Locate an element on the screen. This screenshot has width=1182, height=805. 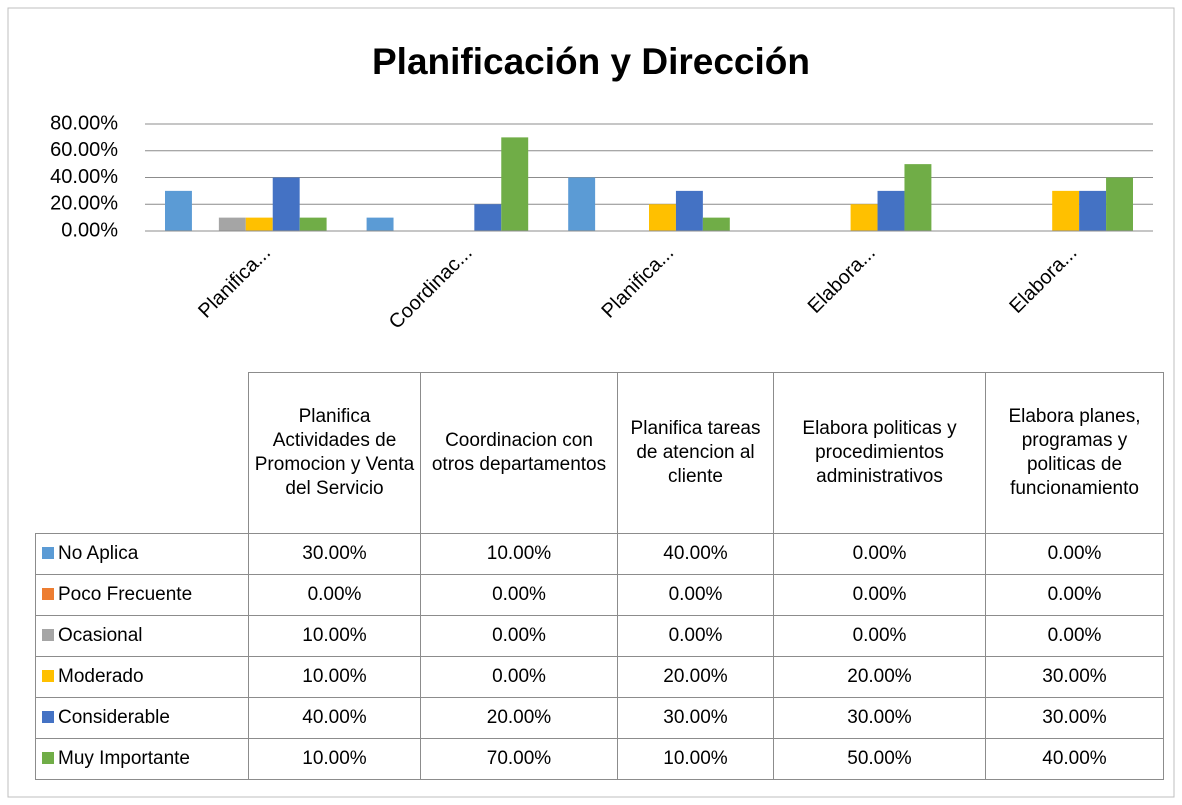
legend-label: Ocasional is located at coordinates (100, 635).